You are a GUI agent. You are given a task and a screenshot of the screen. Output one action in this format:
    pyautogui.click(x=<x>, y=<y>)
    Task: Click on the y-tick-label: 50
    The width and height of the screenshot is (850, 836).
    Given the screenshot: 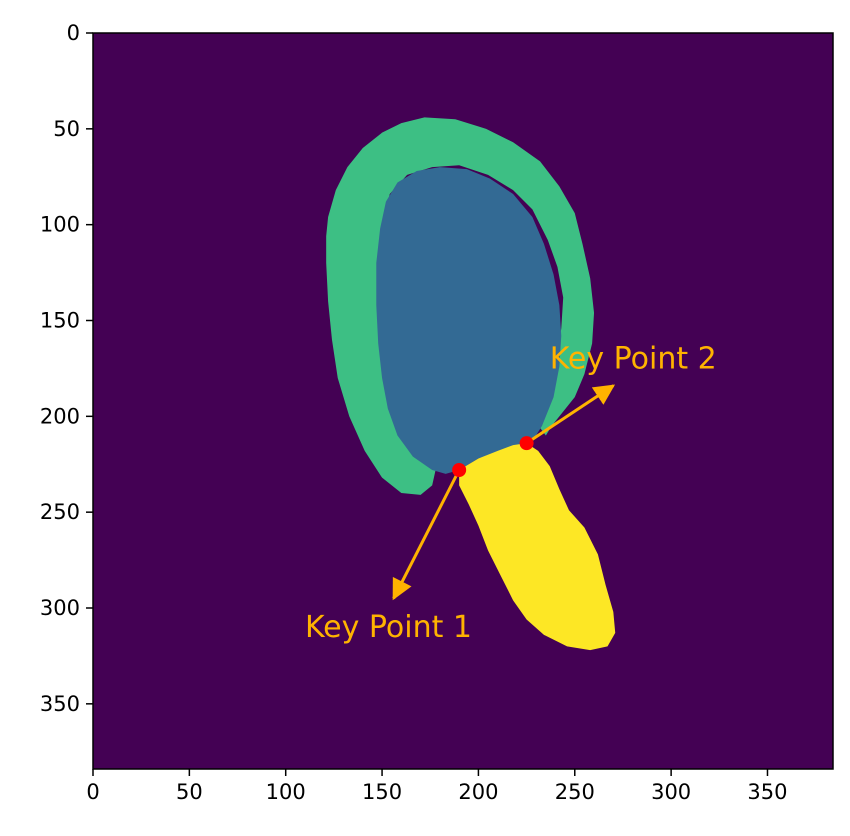 What is the action you would take?
    pyautogui.click(x=66, y=129)
    